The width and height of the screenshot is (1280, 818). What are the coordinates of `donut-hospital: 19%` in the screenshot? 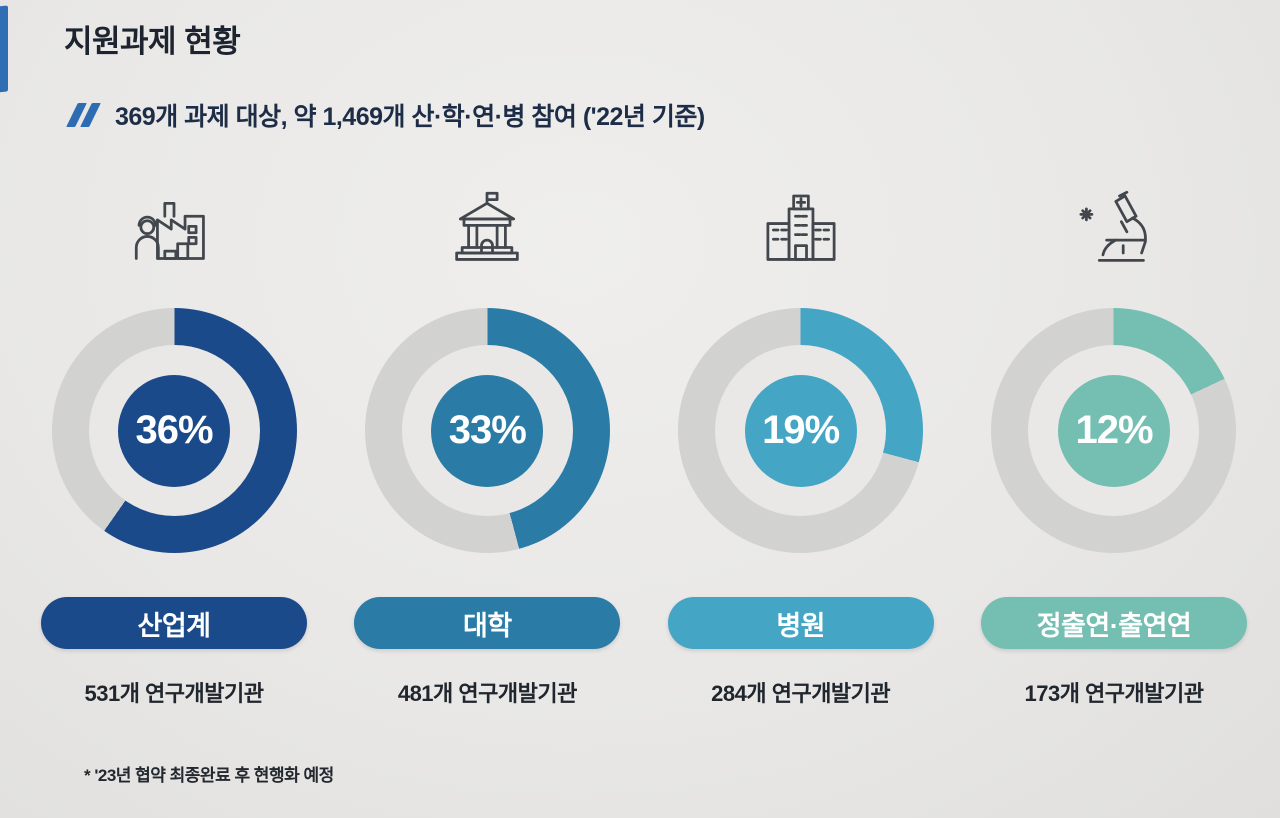 It's located at (801, 430).